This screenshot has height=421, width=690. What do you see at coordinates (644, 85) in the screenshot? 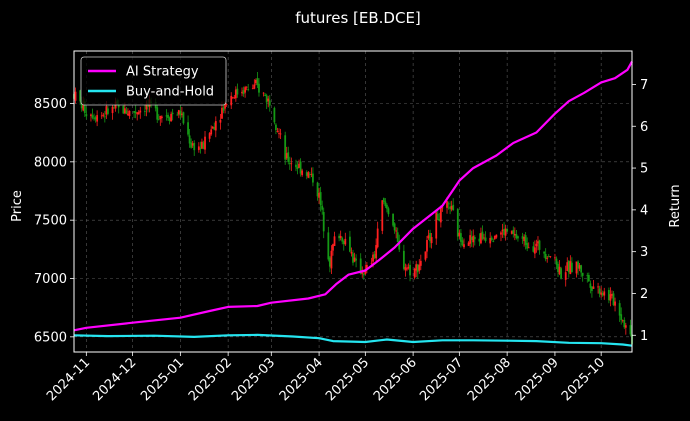
I see `y2-tick-label: 7` at bounding box center [644, 85].